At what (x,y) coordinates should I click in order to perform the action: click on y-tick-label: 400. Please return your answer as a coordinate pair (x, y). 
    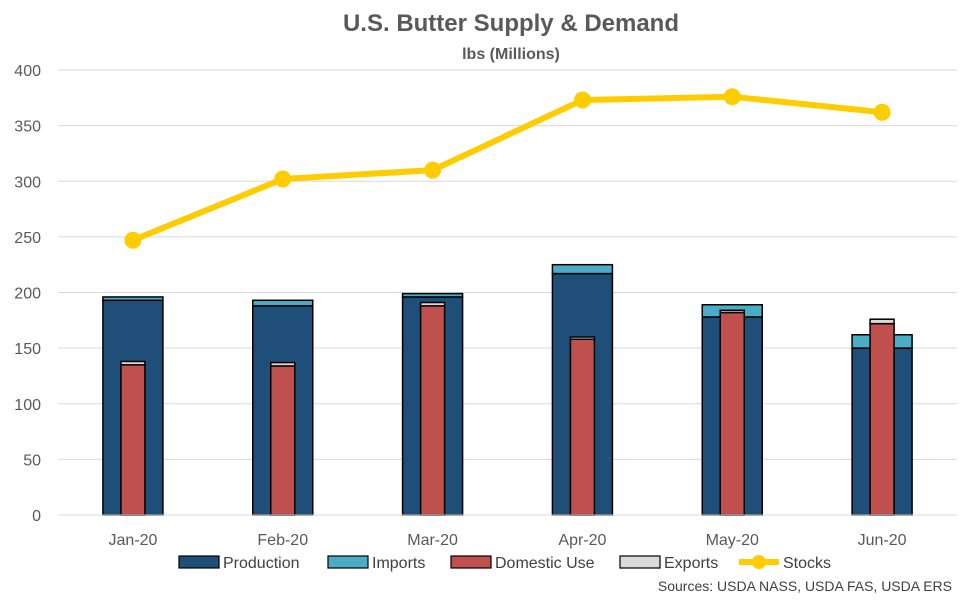
    Looking at the image, I should click on (27, 71).